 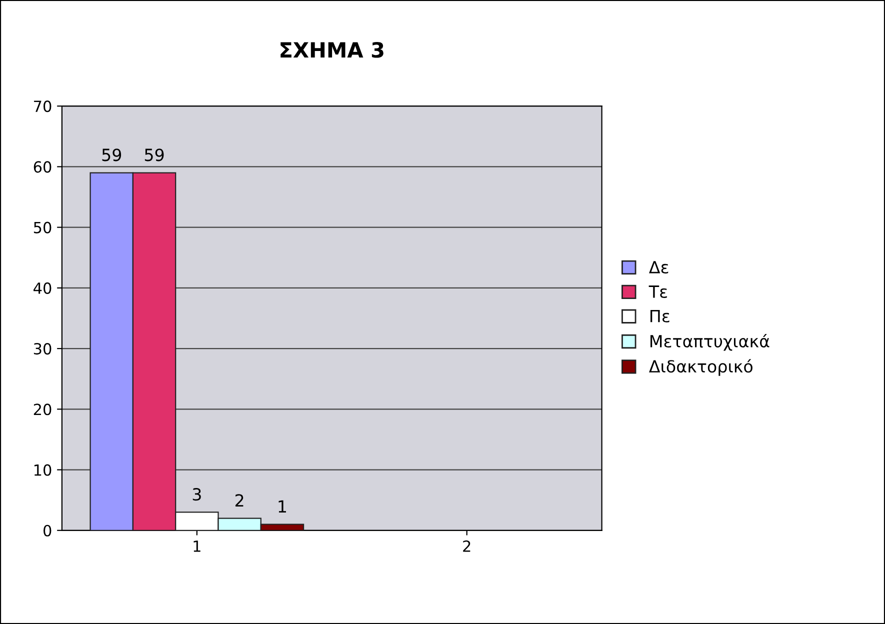 What do you see at coordinates (196, 494) in the screenshot?
I see `data-label: 3` at bounding box center [196, 494].